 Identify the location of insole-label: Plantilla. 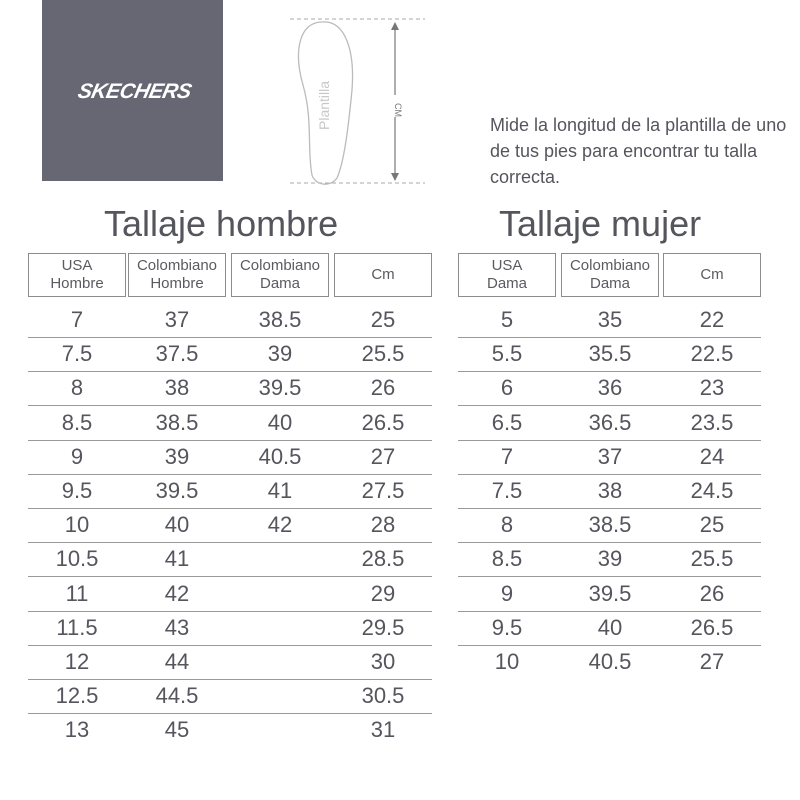
(324, 105).